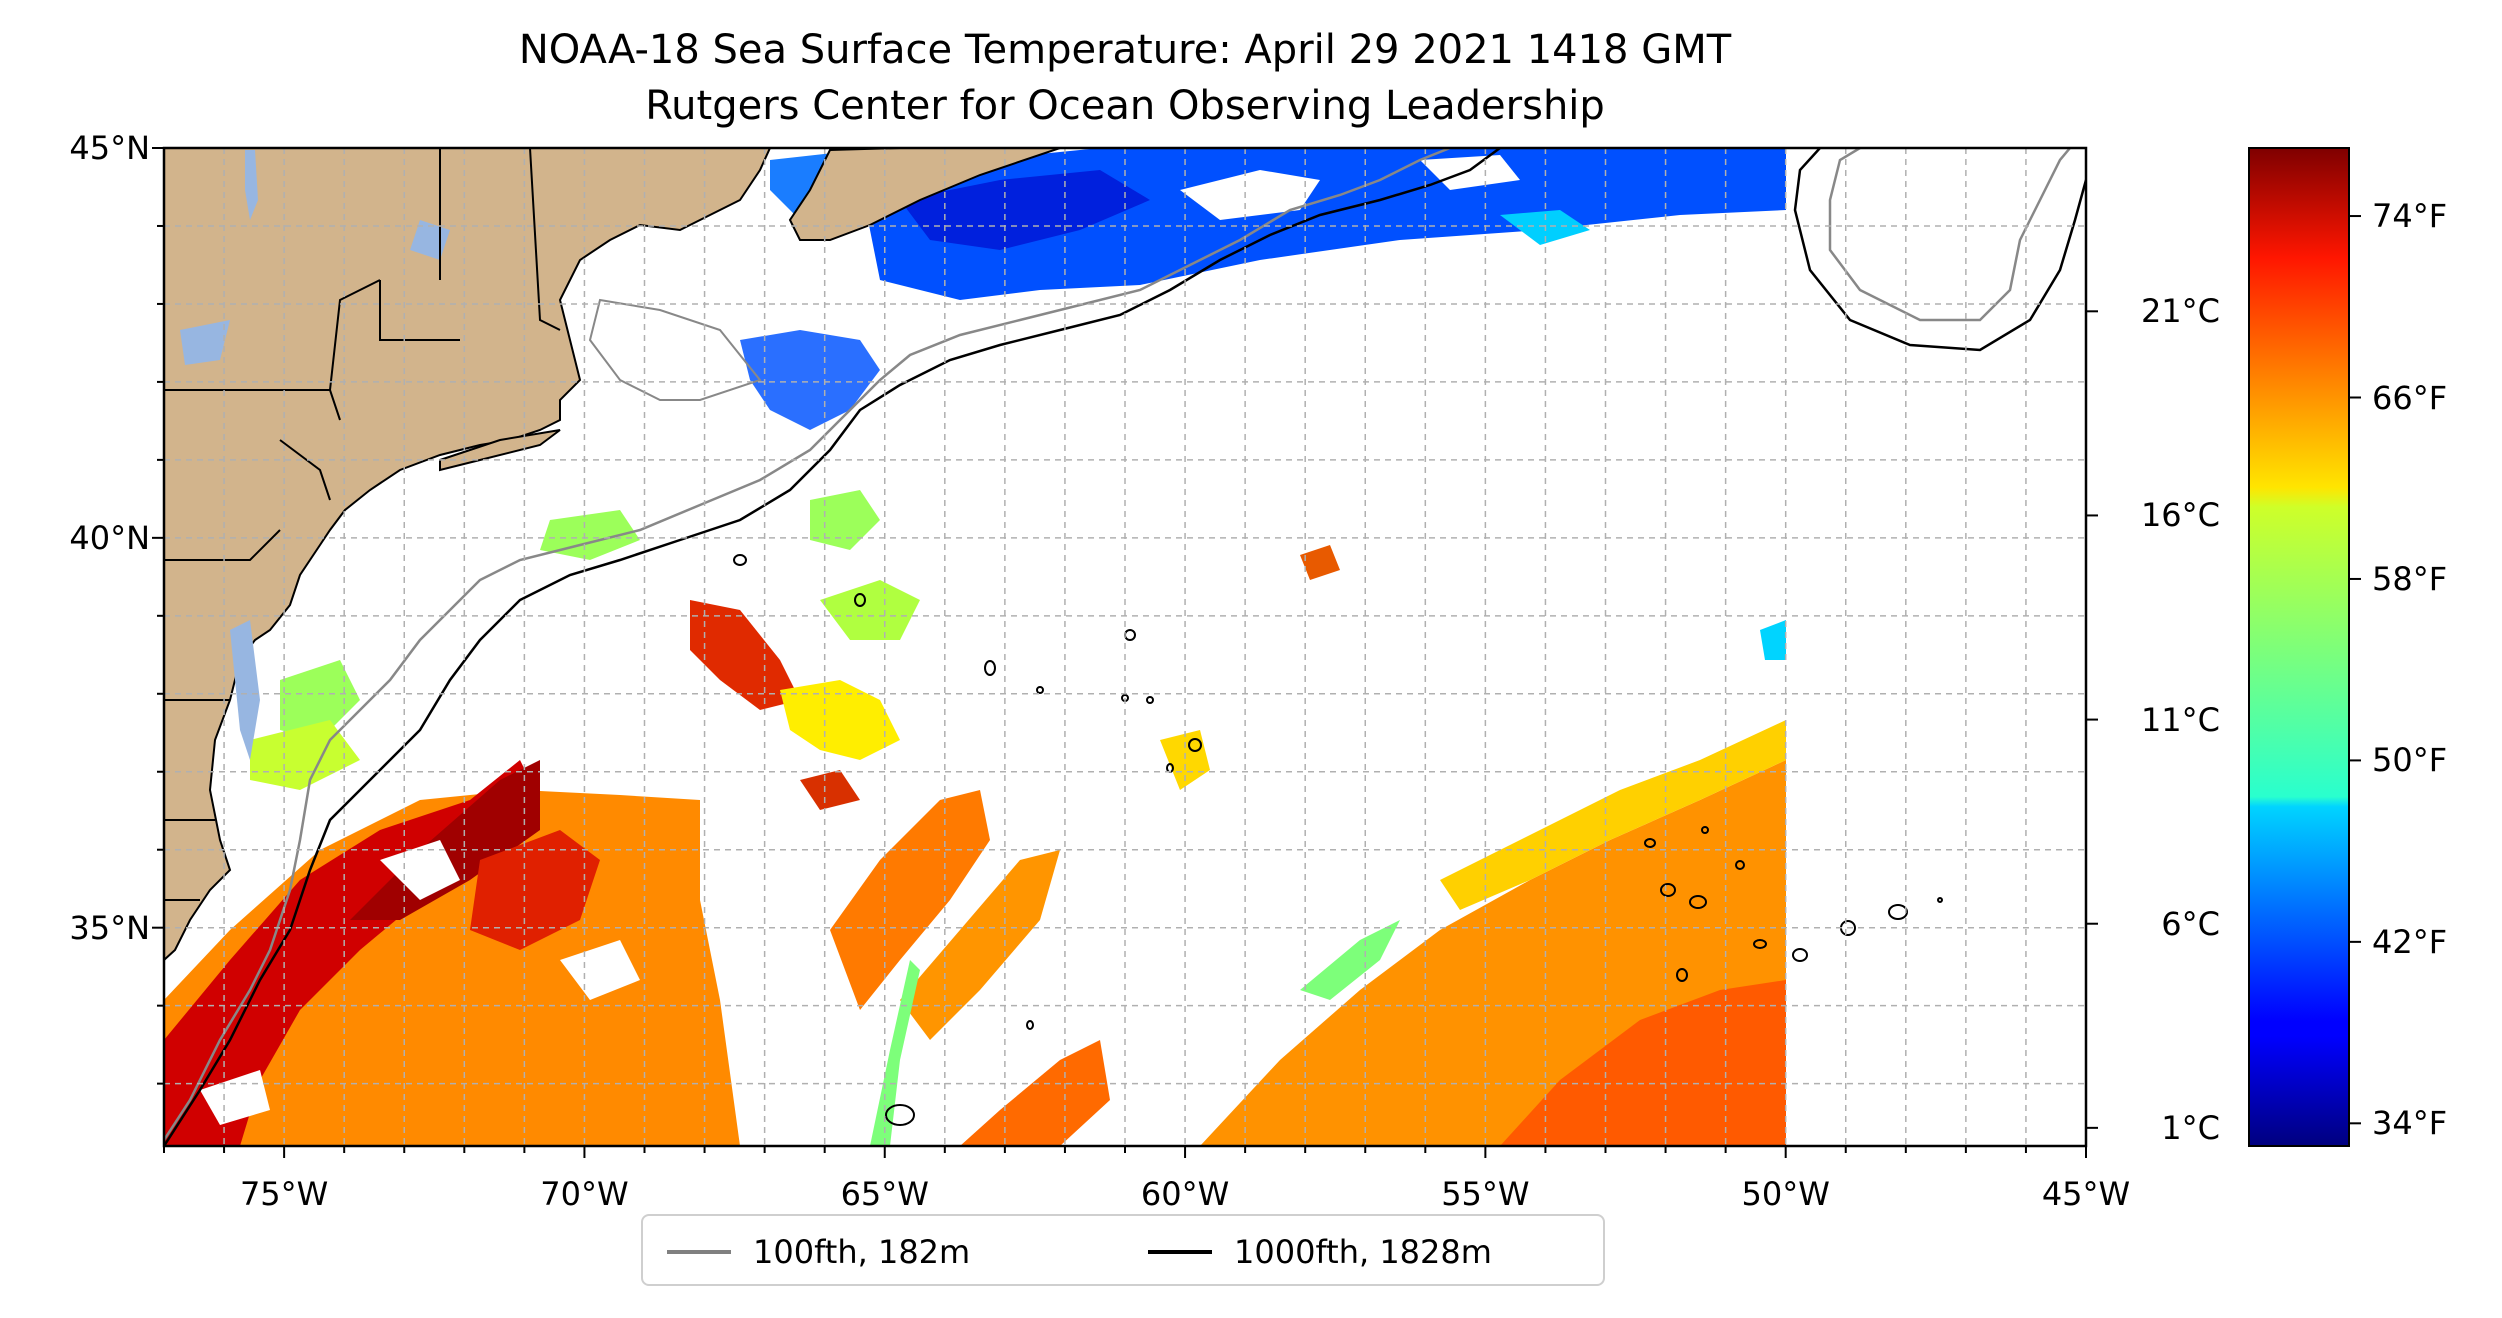  Describe the element at coordinates (1613, 815) in the screenshot. I see `sst-yellow-edge-southeast` at that location.